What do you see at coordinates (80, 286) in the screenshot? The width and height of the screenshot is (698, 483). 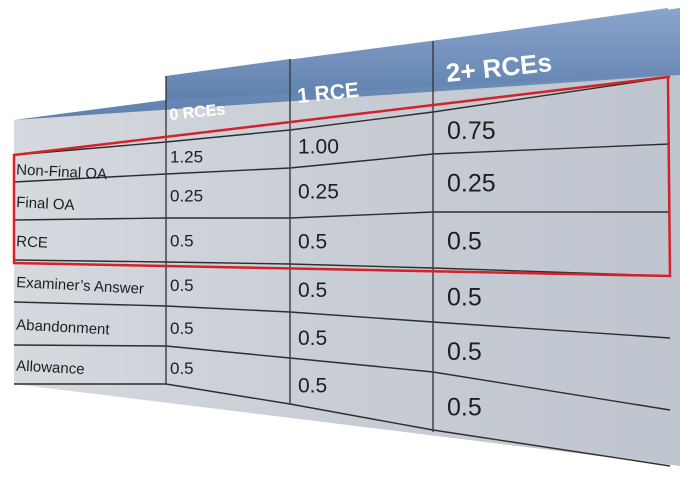 I see `row-label: Examiner’s Answer` at bounding box center [80, 286].